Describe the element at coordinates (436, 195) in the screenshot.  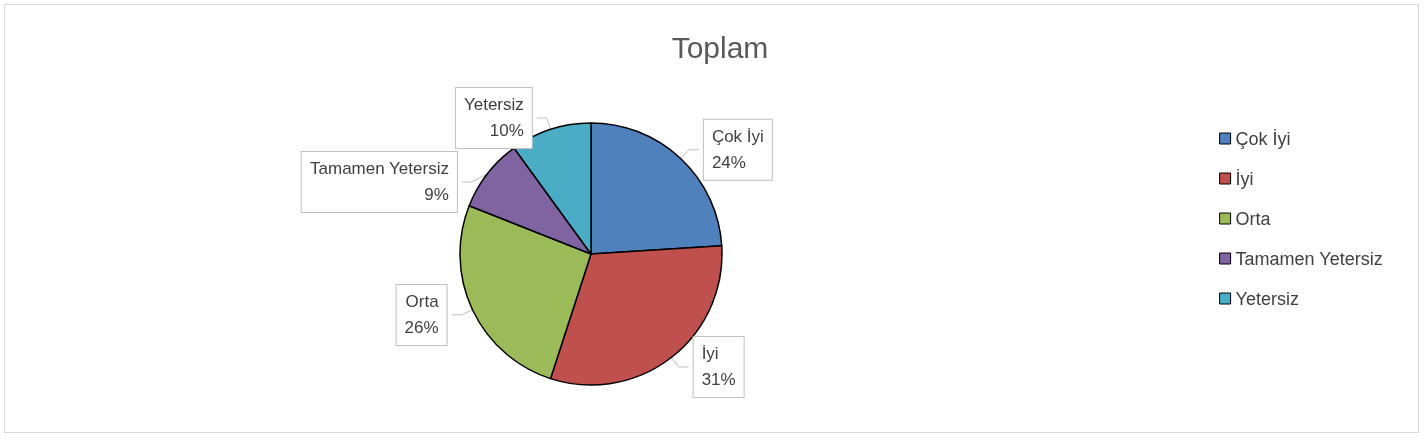
I see `data-label: 9%` at that location.